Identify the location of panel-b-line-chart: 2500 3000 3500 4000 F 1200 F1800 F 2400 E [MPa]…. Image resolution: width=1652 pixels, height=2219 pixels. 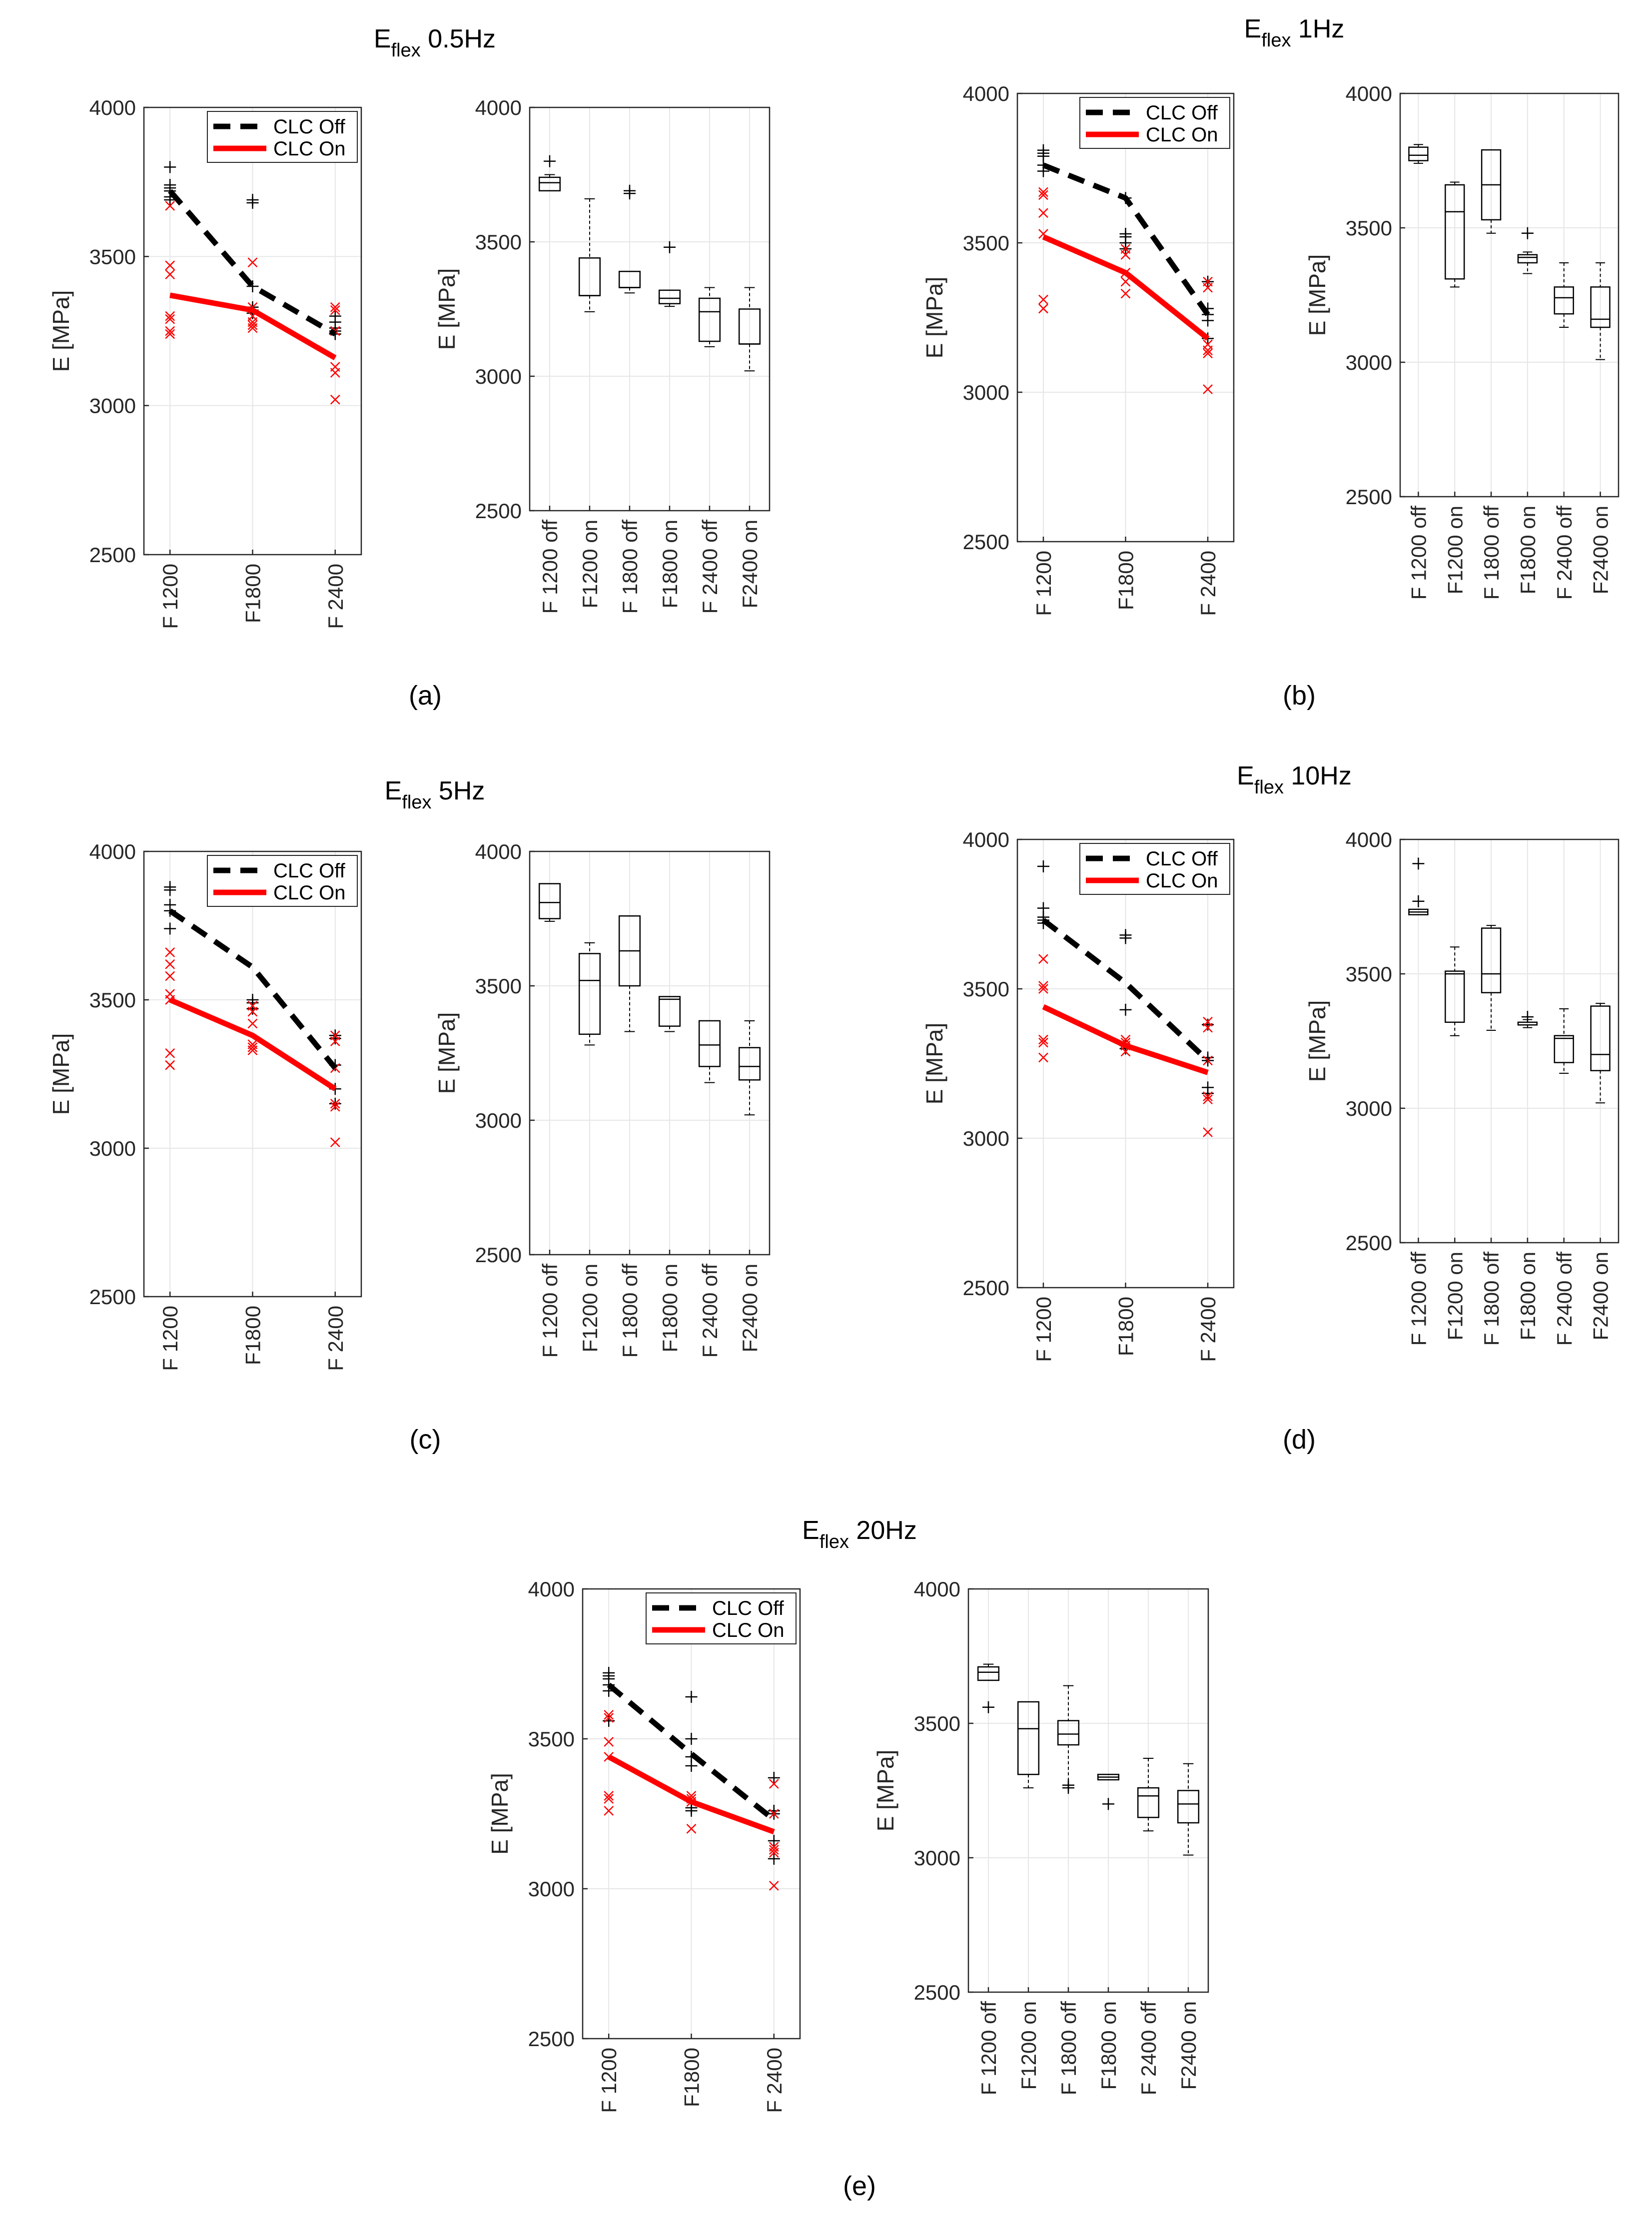
(1078, 349).